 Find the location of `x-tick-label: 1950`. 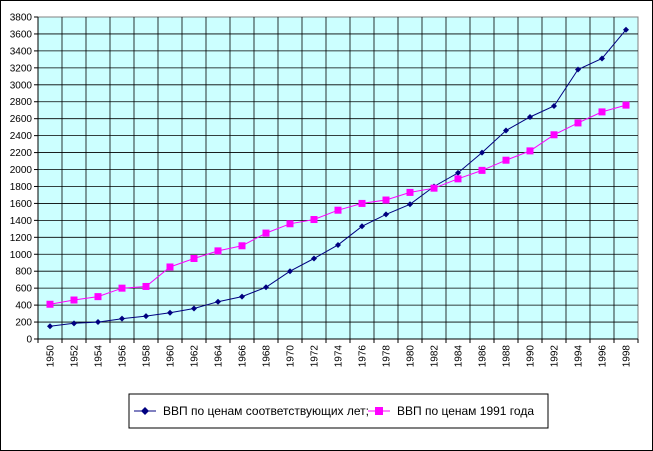

x-tick-label: 1950 is located at coordinates (51, 356).